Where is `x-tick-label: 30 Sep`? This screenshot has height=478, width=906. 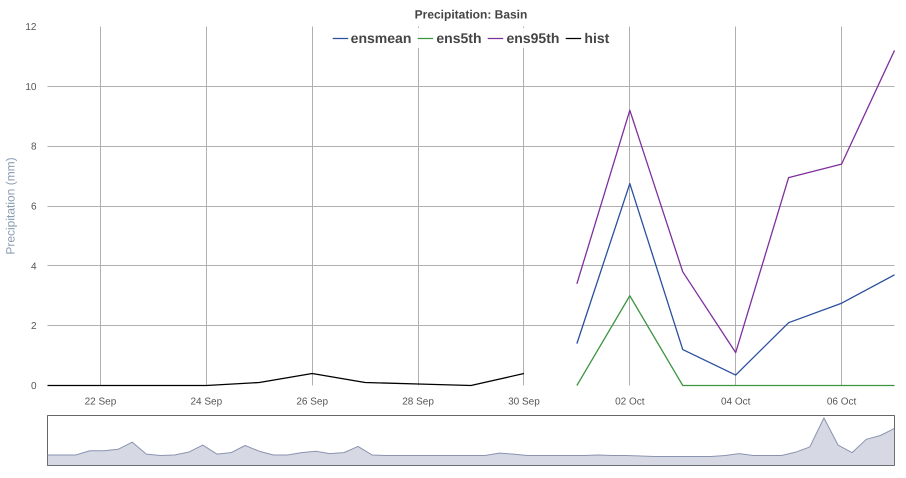
x-tick-label: 30 Sep is located at coordinates (524, 402).